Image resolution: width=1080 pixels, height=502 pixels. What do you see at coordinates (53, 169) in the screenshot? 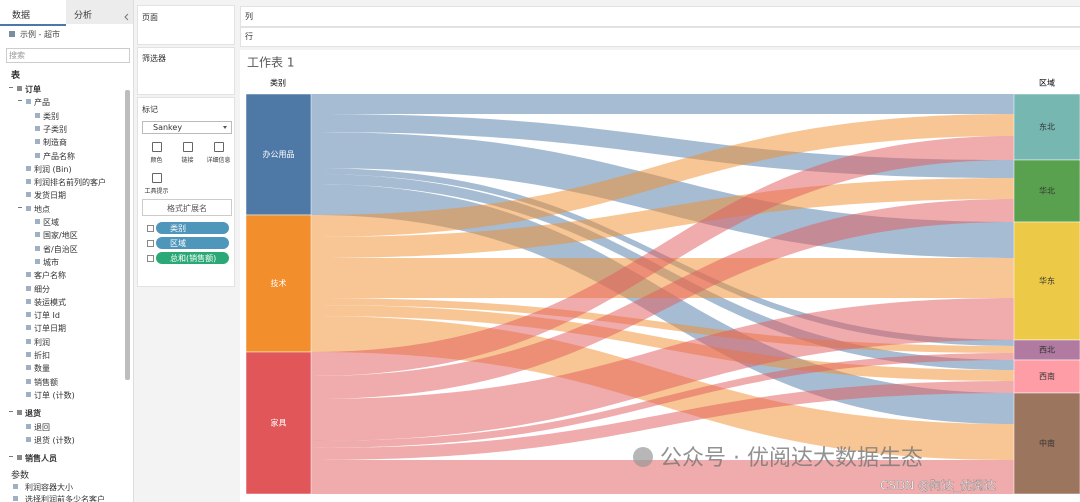
I see `field: 利润 (Bin)` at bounding box center [53, 169].